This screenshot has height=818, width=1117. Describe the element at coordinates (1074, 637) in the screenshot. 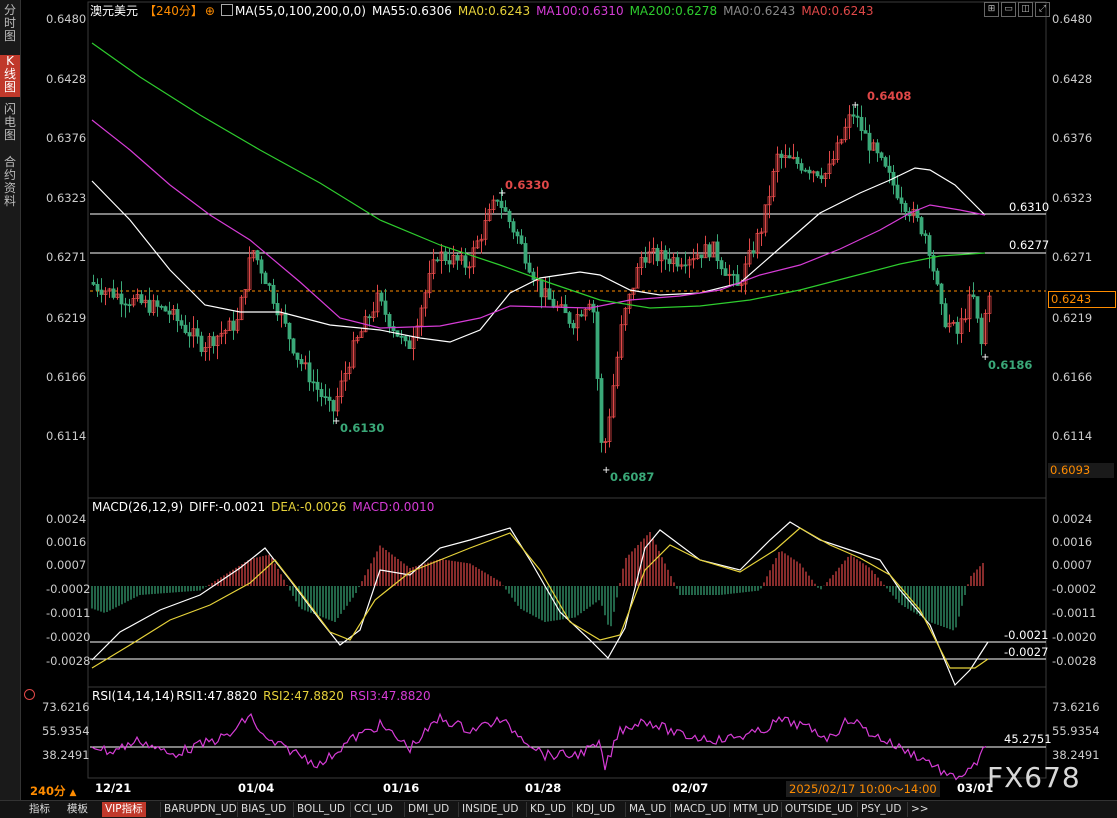

I see `macd-tick-right: -0.0020` at that location.